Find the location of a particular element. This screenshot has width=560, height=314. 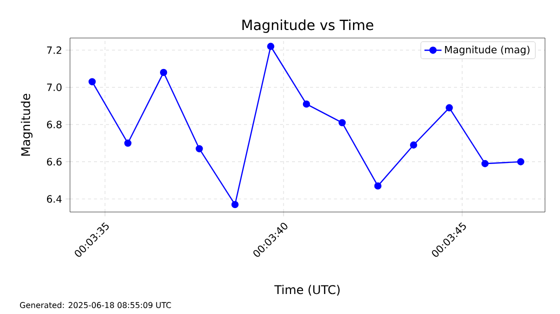

y-axis-title: Magnitude is located at coordinates (26, 125).